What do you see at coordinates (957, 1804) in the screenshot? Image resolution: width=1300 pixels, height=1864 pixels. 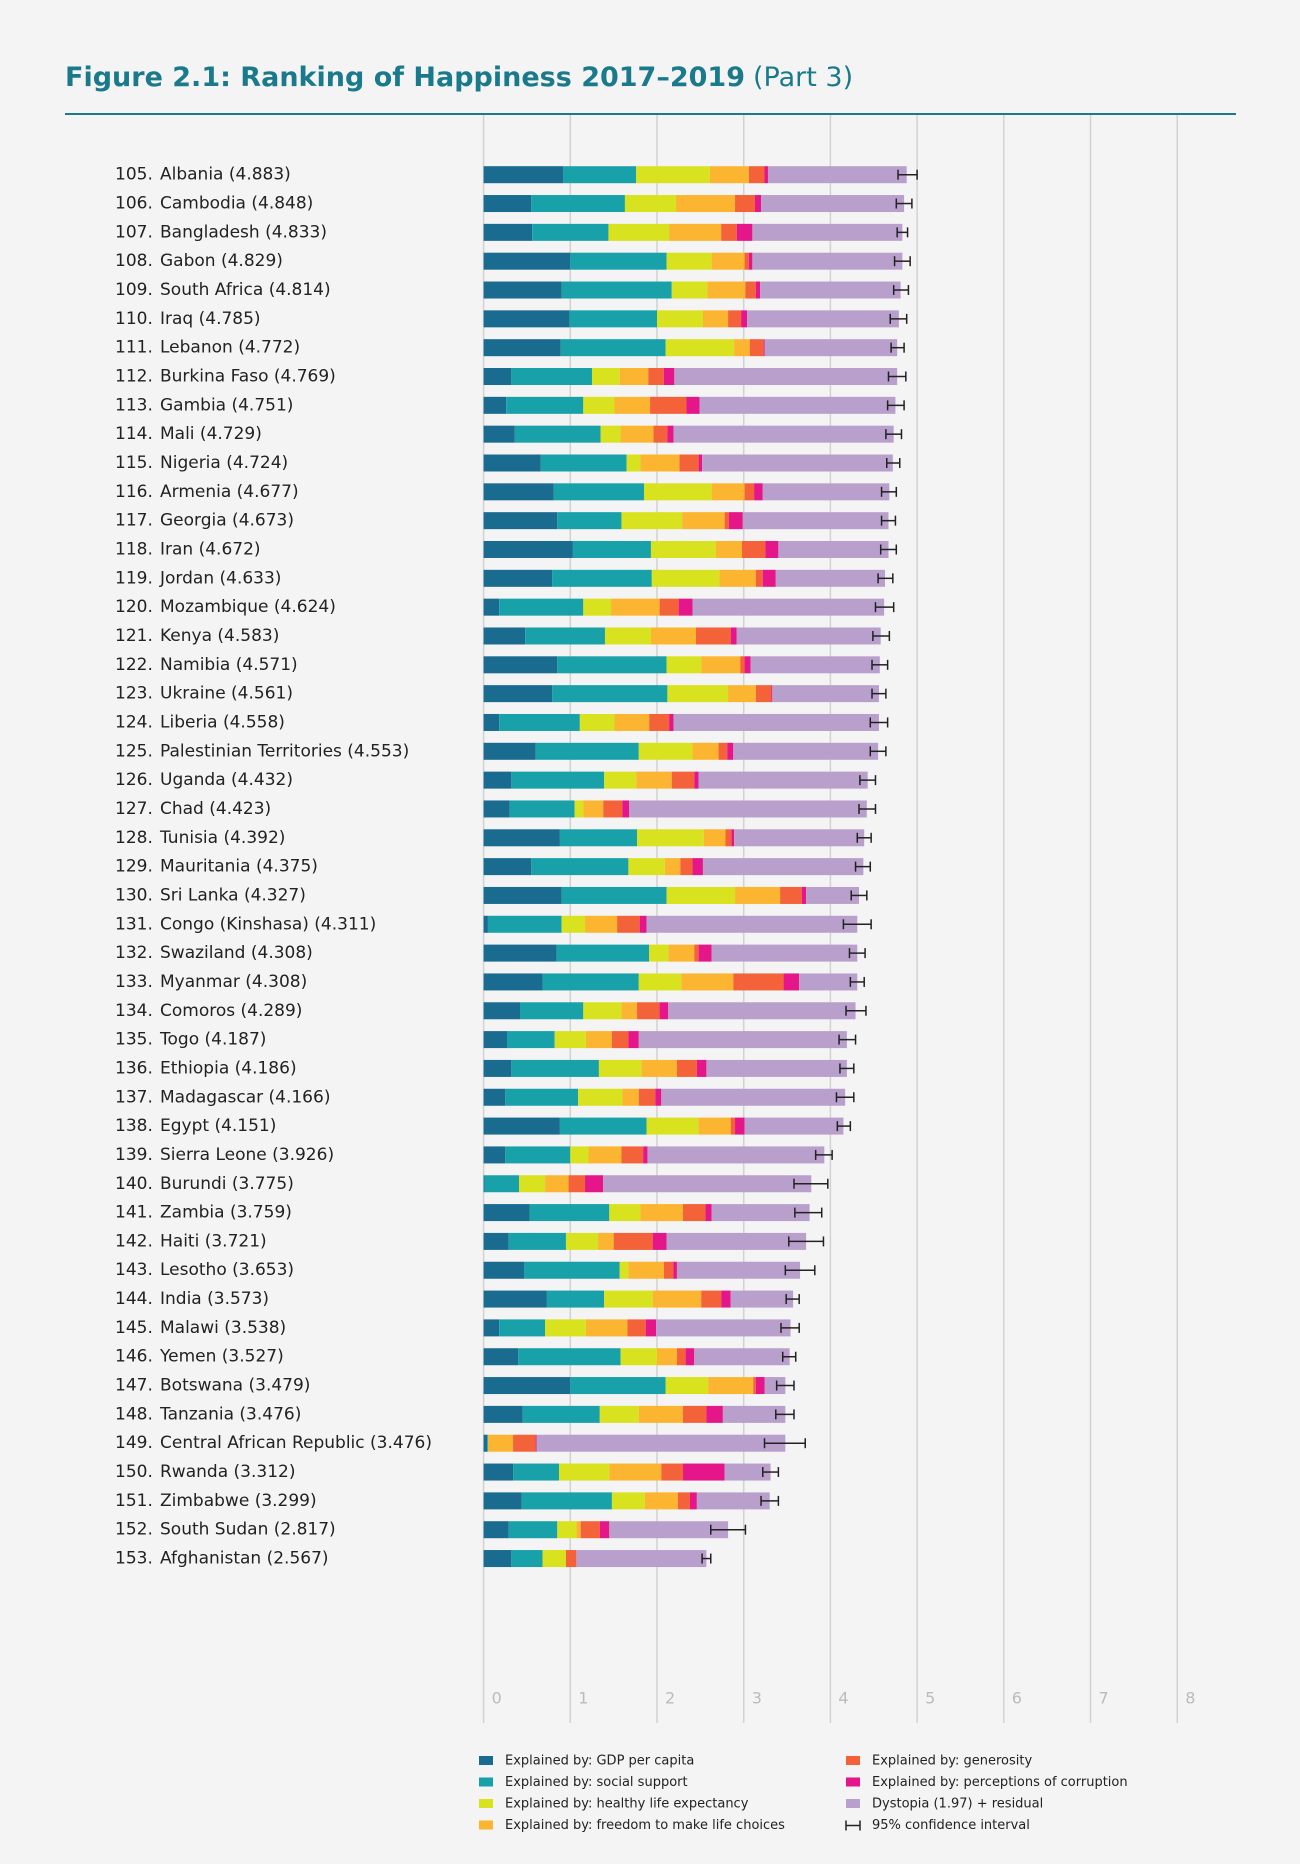 I see `legend-label: Dystopia (1.97) + residual` at bounding box center [957, 1804].